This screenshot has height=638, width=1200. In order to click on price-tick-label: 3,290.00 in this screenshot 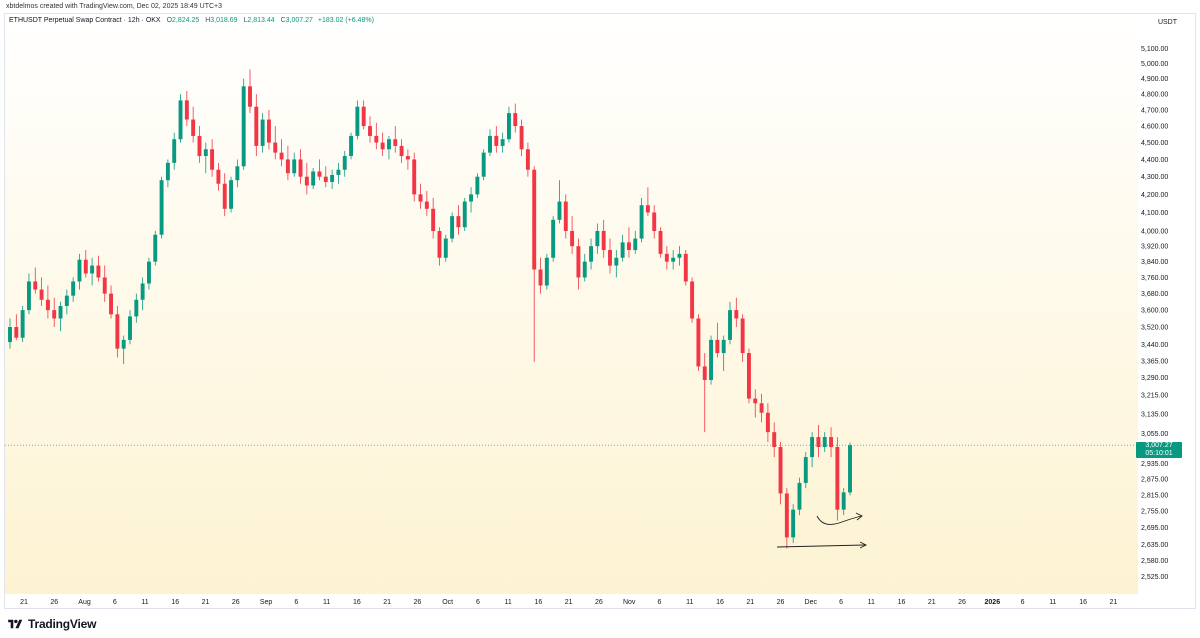, I will do `click(1154, 378)`.